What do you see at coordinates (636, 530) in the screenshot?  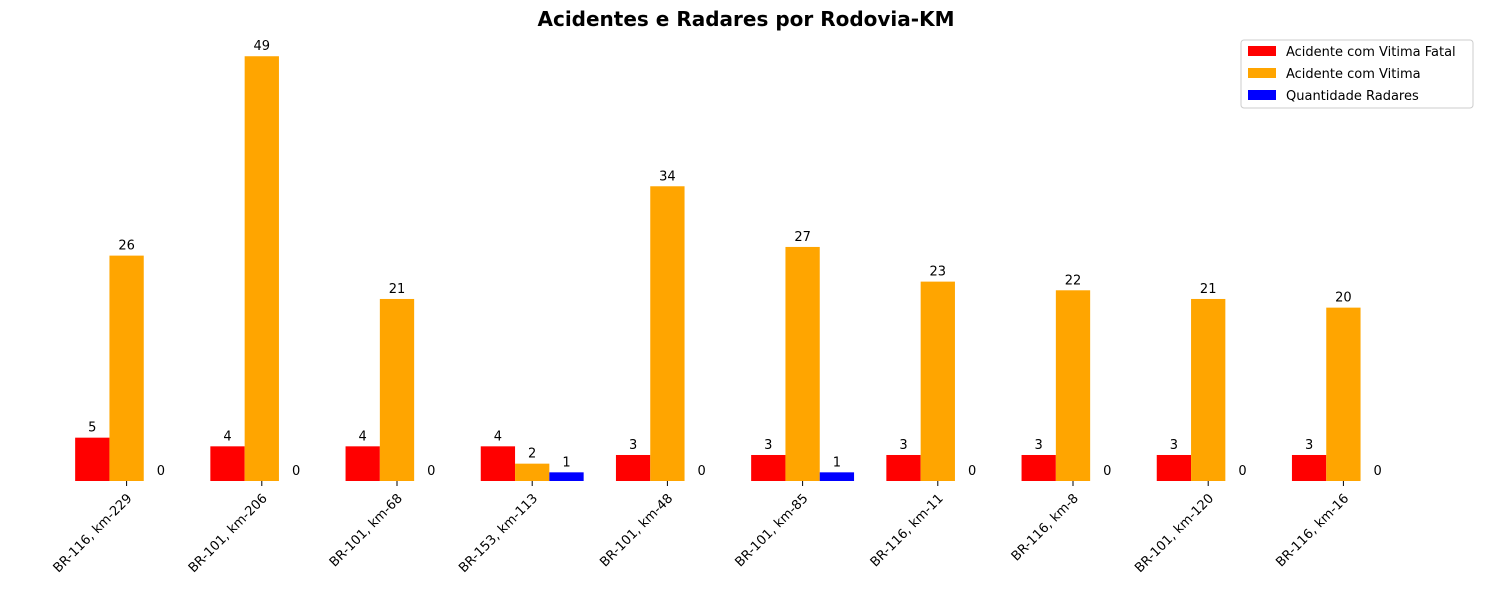 I see `x-tick-label: BR-101, km-48` at bounding box center [636, 530].